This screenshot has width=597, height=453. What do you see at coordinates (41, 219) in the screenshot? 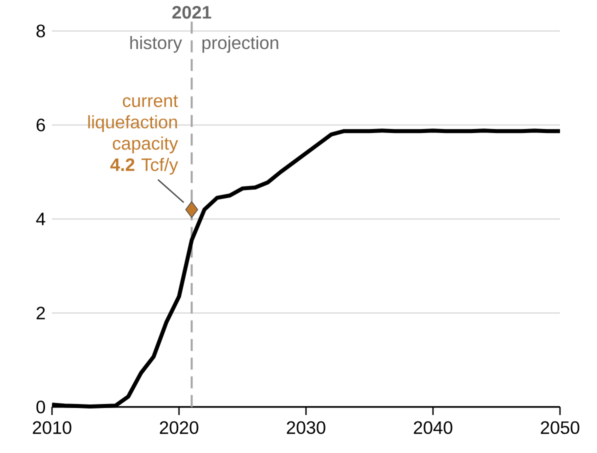
I see `y-tick-label: 4` at bounding box center [41, 219].